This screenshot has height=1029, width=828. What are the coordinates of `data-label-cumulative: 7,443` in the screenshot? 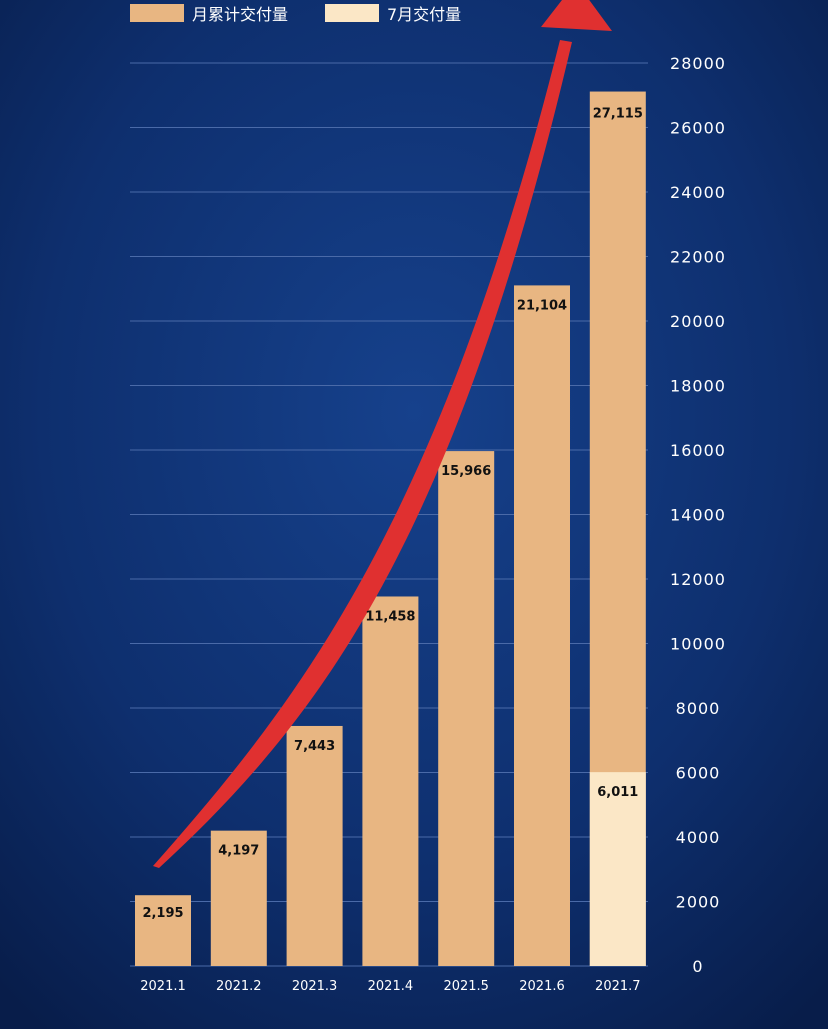 It's located at (314, 746).